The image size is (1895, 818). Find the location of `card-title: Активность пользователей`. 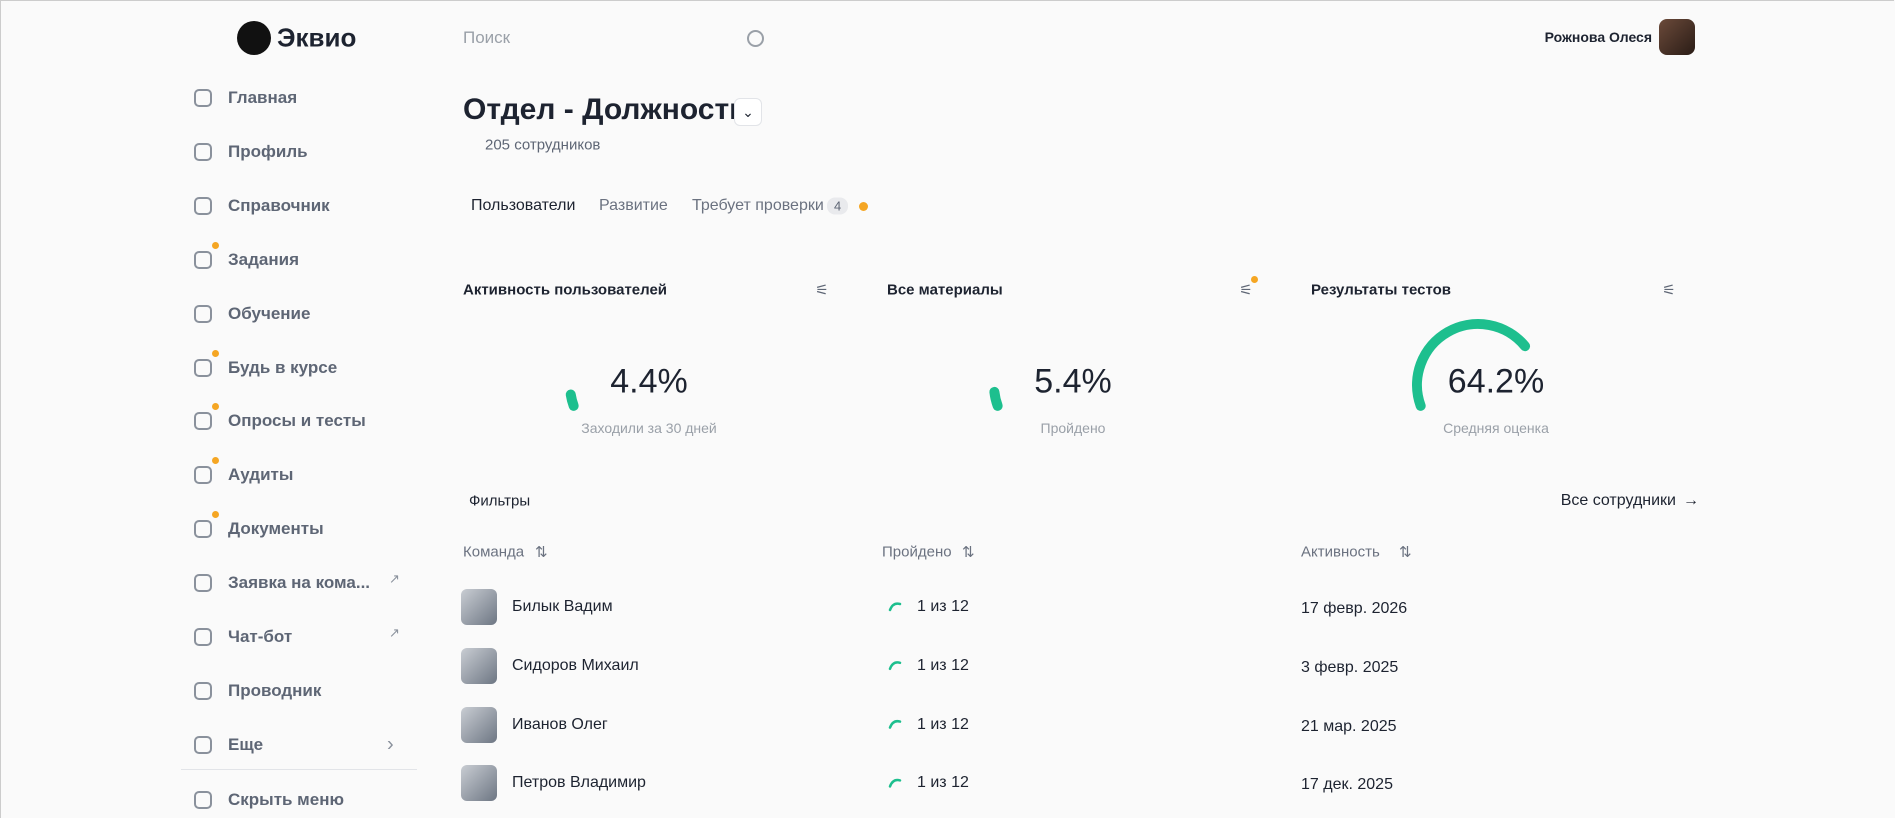

card-title: Активность пользователей is located at coordinates (565, 290).